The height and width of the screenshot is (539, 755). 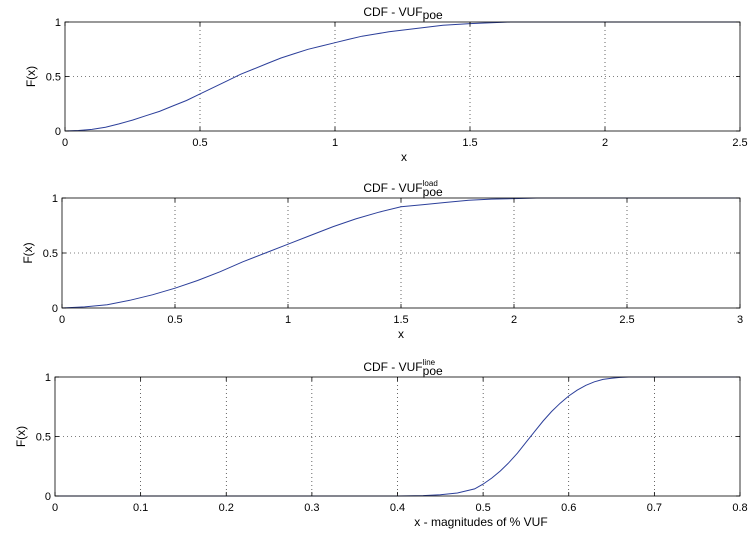 I want to click on chart-title: CDF - VUFline poe, so click(x=403, y=368).